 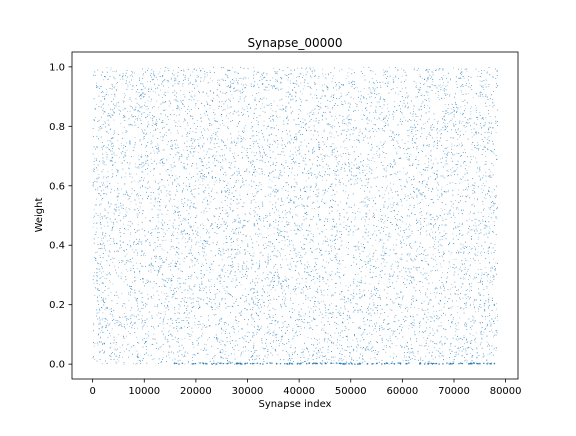 I want to click on chart-title: Synapse_00000, so click(x=294, y=43).